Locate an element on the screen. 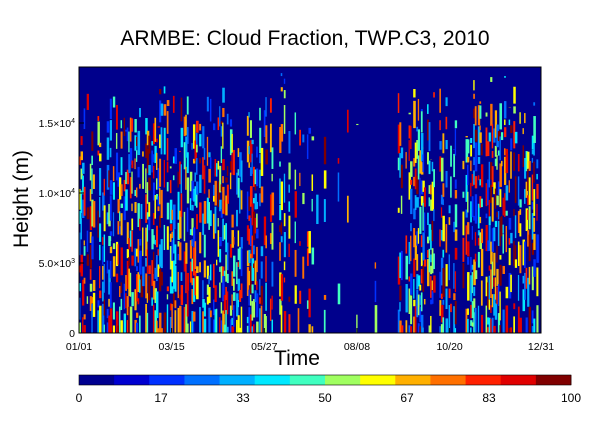 Image resolution: width=592 pixels, height=428 pixels. colorbar-tick-label: 0 is located at coordinates (79, 398).